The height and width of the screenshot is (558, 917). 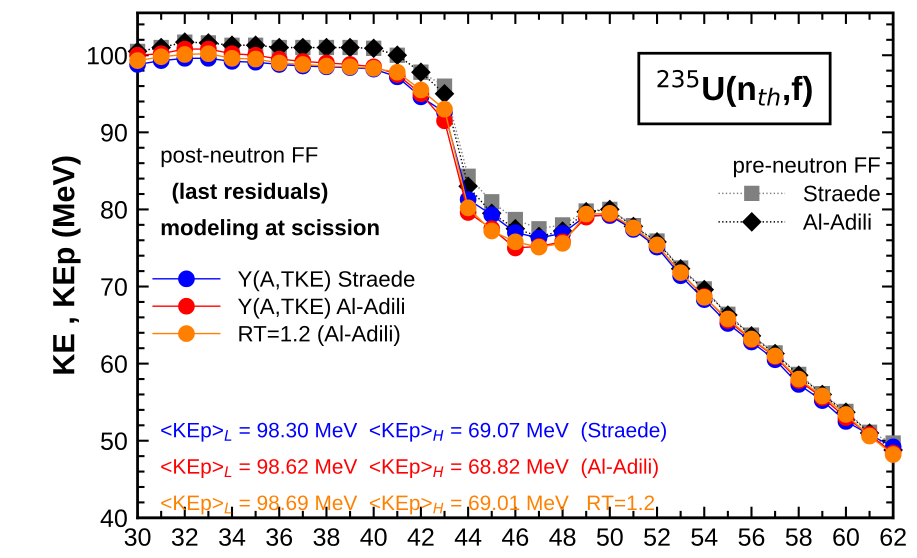 I want to click on legend-title: pre-neutron FF, so click(x=807, y=167).